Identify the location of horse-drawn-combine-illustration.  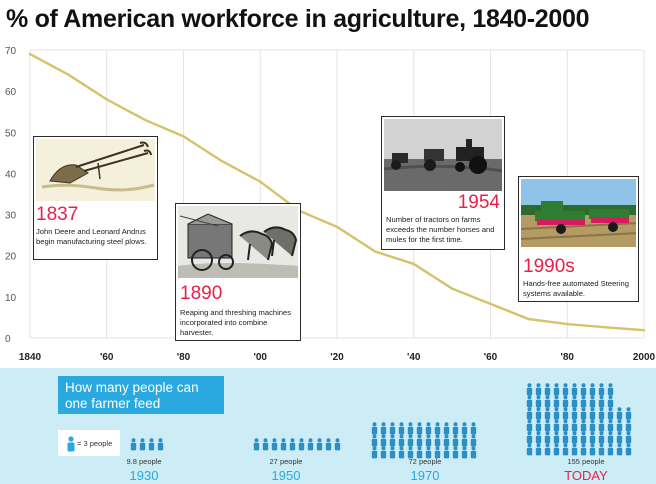
(238, 242).